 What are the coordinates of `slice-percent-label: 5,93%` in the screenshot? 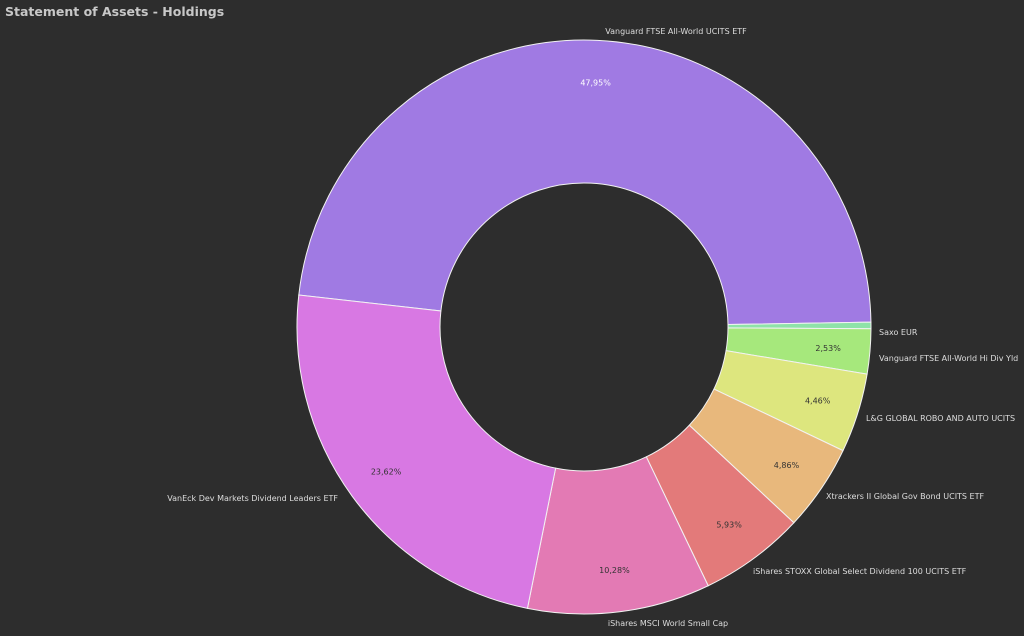 It's located at (729, 524).